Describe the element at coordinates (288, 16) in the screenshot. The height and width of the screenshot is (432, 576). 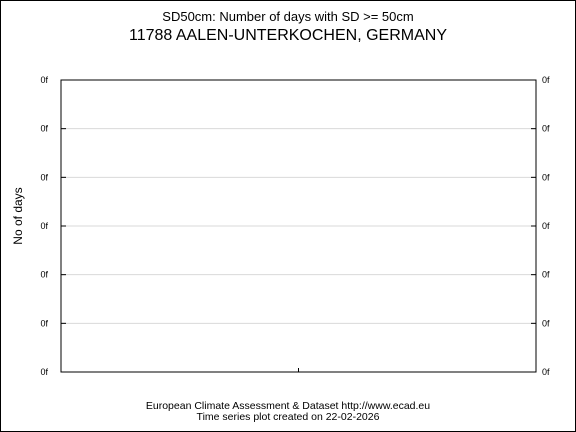
I see `chart-title: SD50cm: Number of days with SD >= 50cm` at that location.